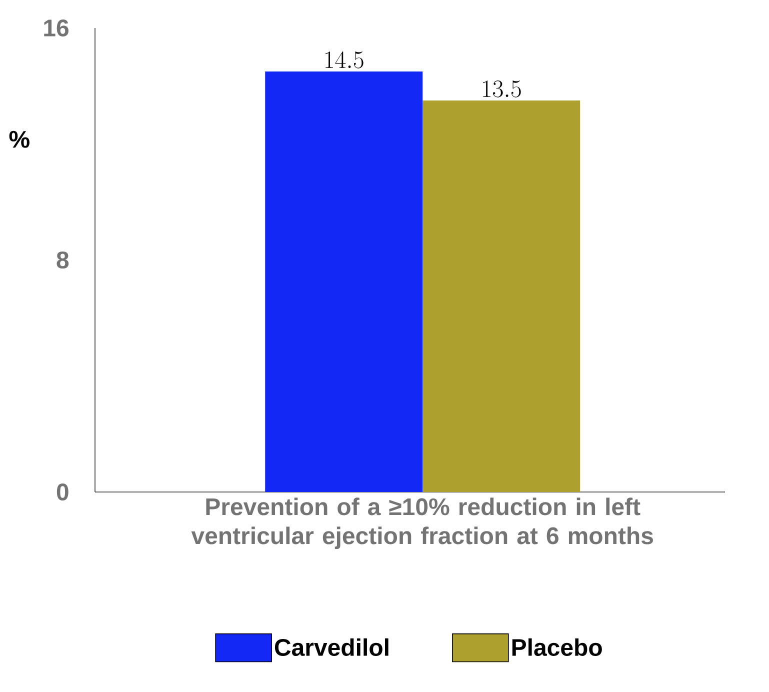  What do you see at coordinates (502, 89) in the screenshot?
I see `data-label: 13.5` at bounding box center [502, 89].